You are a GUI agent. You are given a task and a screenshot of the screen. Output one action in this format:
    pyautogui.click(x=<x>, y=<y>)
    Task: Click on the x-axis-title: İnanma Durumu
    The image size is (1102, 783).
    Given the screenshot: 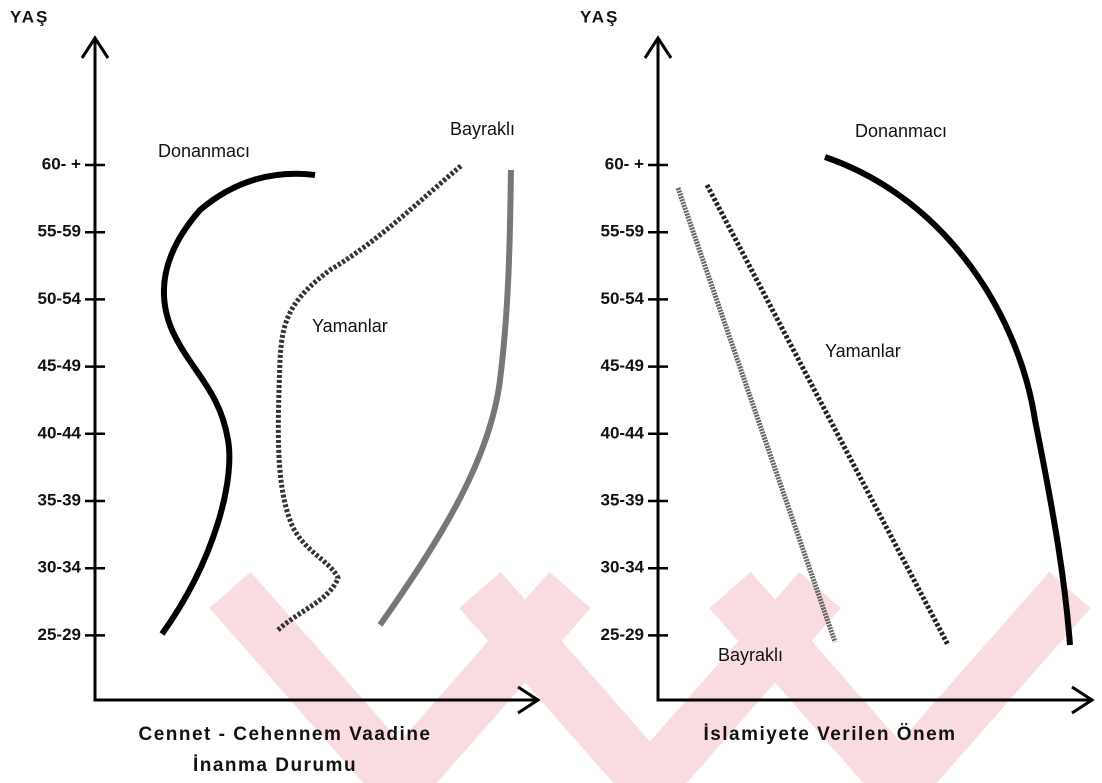 What is the action you would take?
    pyautogui.click(x=275, y=765)
    